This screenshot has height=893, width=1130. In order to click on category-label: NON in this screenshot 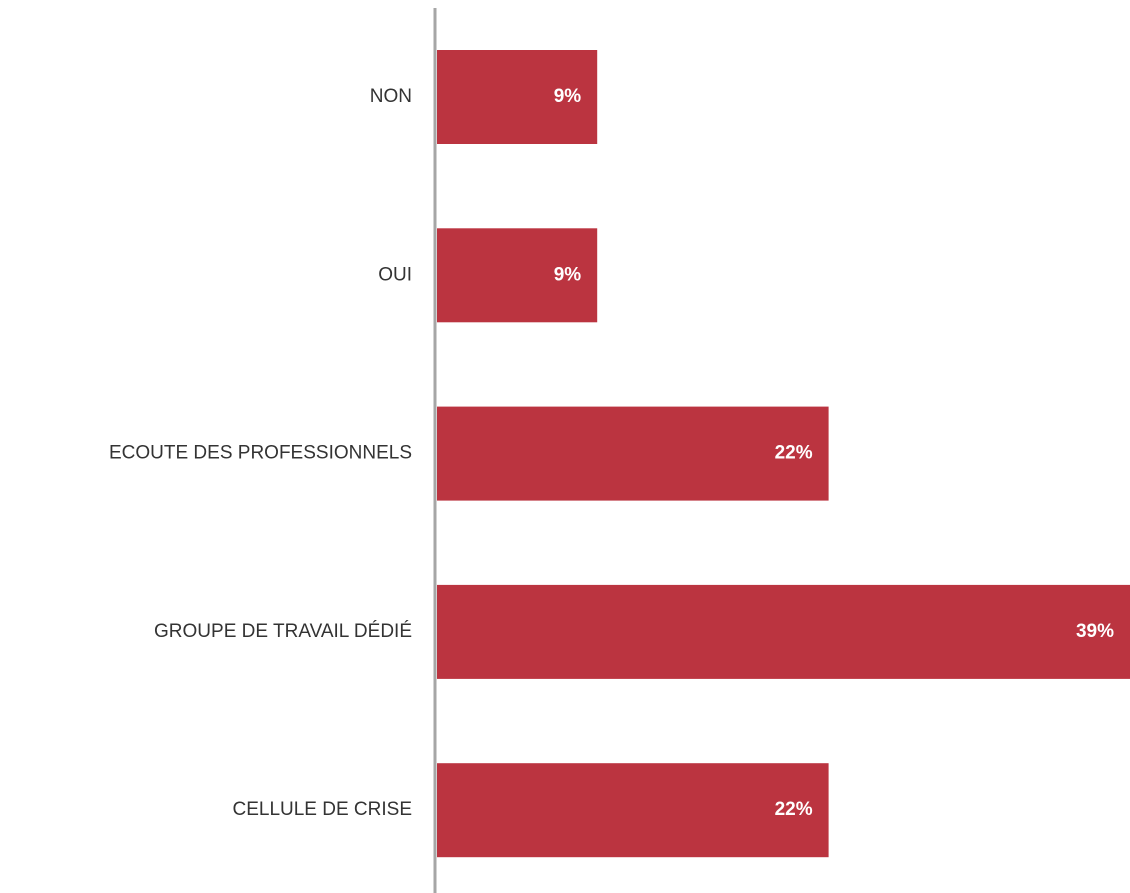, I will do `click(391, 96)`.